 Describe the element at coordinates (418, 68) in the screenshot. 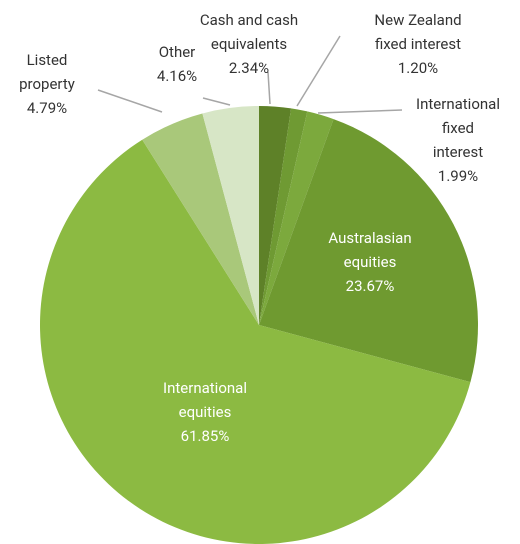

I see `value-label: 1.20%` at that location.